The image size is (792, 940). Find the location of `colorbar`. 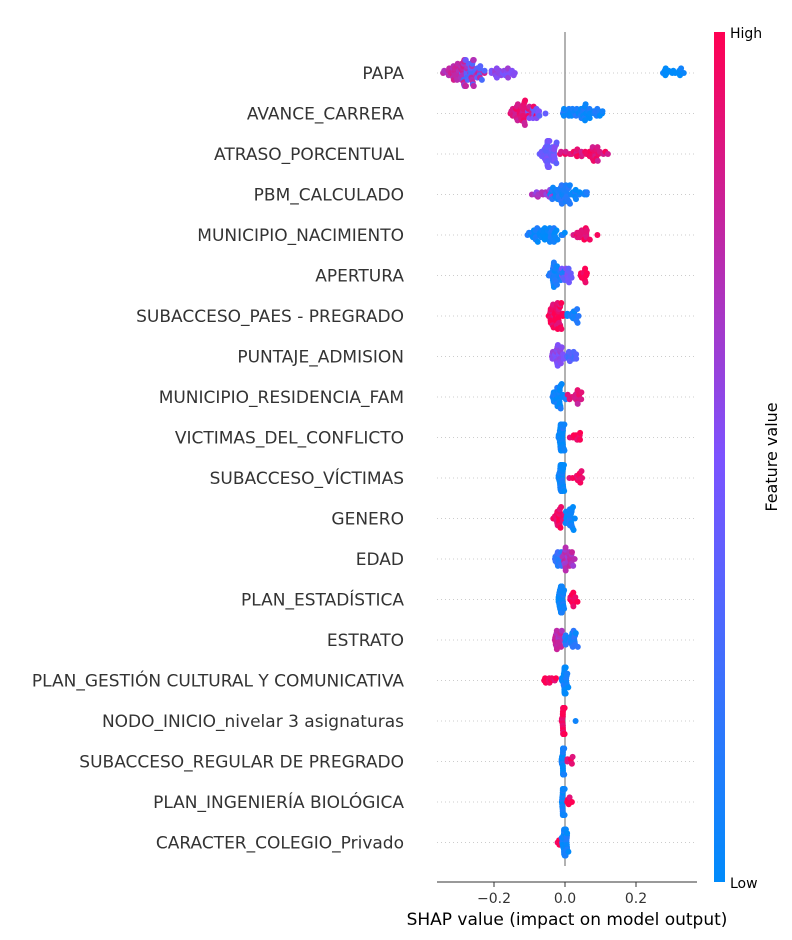

colorbar is located at coordinates (719, 457).